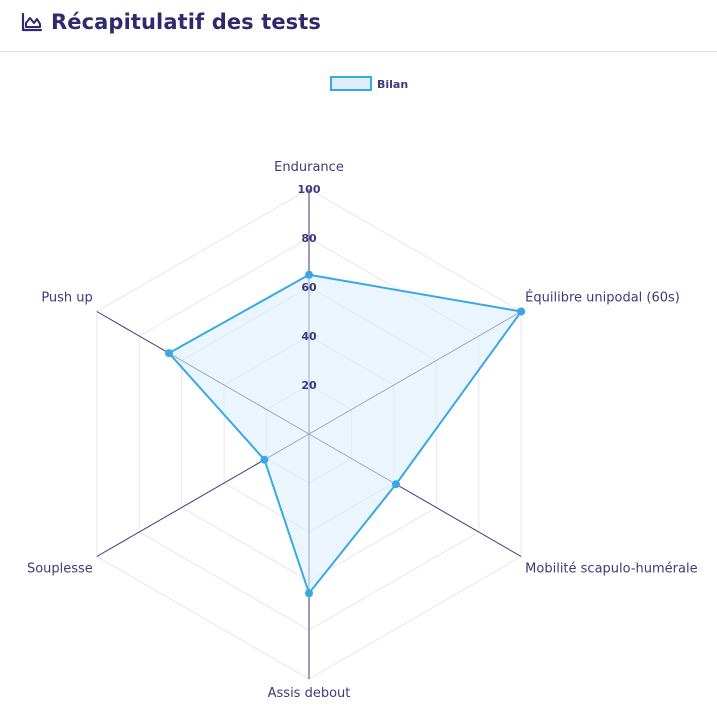  I want to click on radar-tick-labels: 20 40 60 80 100, so click(309, 287).